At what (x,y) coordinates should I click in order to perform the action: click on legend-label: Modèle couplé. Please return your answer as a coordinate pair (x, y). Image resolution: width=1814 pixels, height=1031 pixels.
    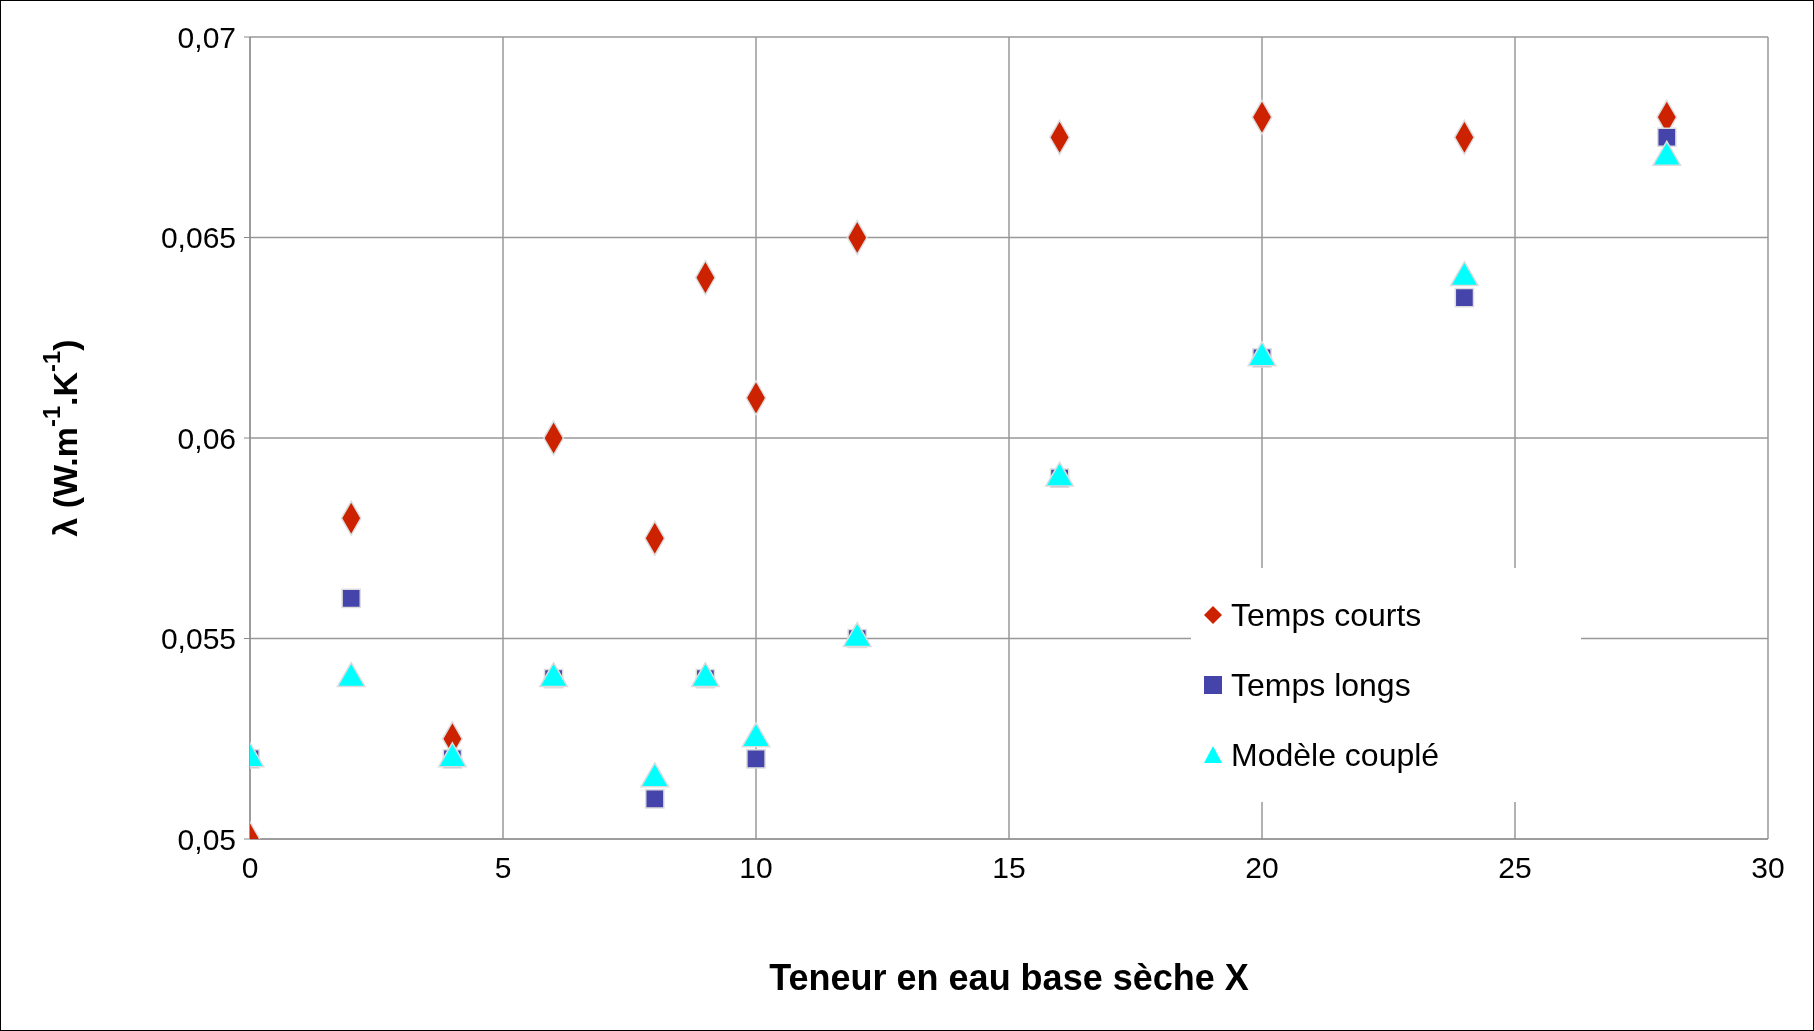
    Looking at the image, I should click on (1335, 755).